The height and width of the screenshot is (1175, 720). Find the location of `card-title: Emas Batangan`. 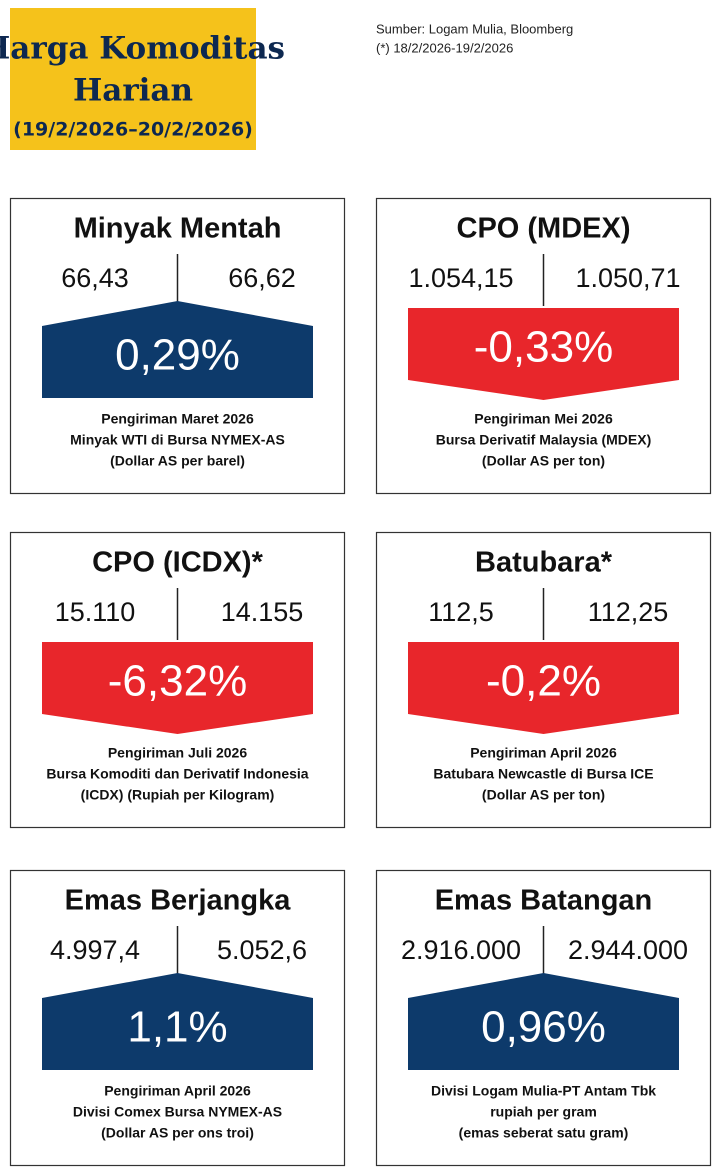

card-title: Emas Batangan is located at coordinates (544, 901).